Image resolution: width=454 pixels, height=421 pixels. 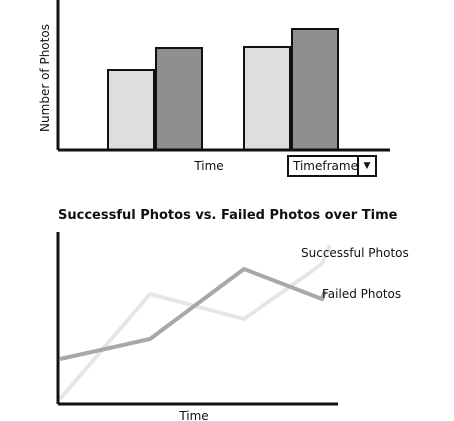 What do you see at coordinates (366, 166) in the screenshot?
I see `caret-down-icon: ▼` at bounding box center [366, 166].